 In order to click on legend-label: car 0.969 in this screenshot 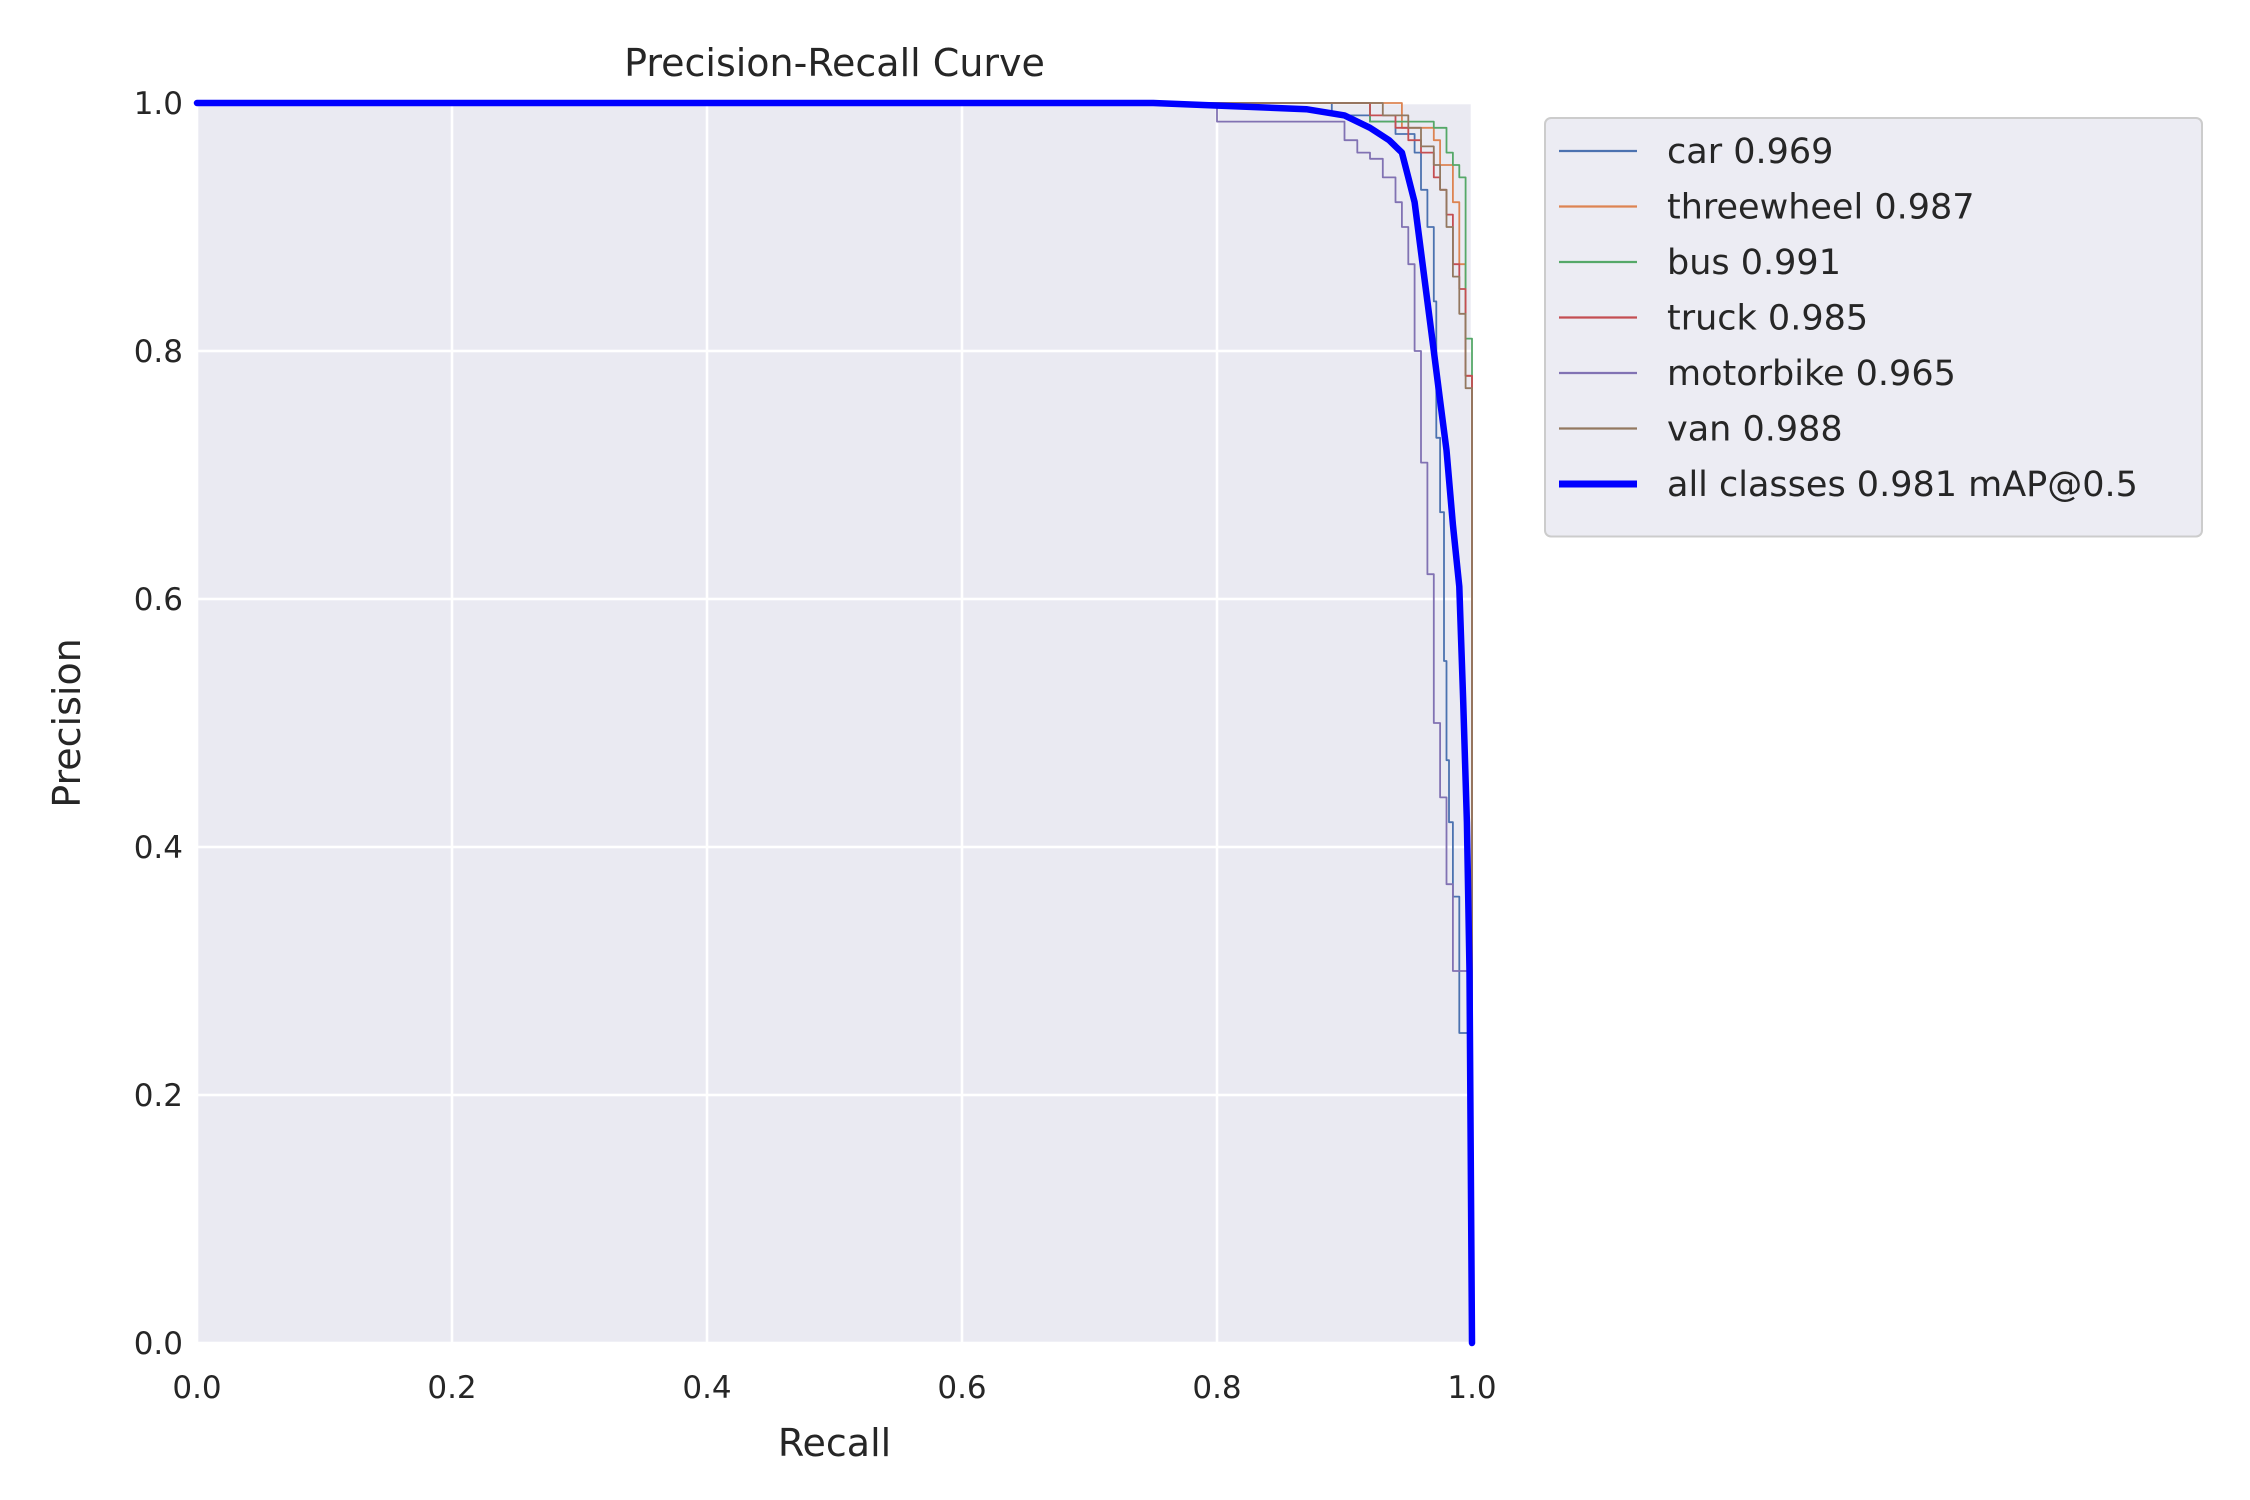, I will do `click(1750, 152)`.